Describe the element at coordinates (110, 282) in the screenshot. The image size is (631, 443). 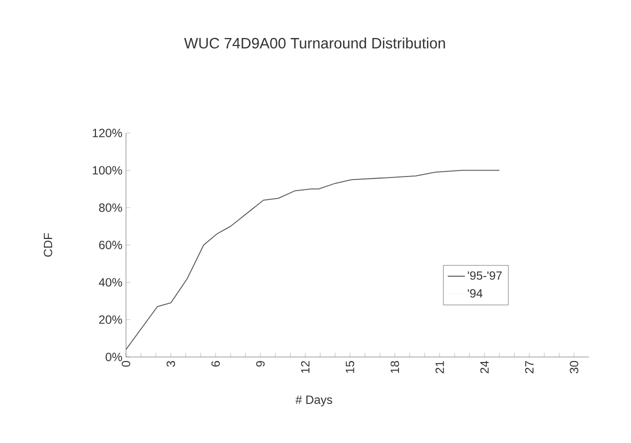
I see `y-tick-label: 40%` at that location.